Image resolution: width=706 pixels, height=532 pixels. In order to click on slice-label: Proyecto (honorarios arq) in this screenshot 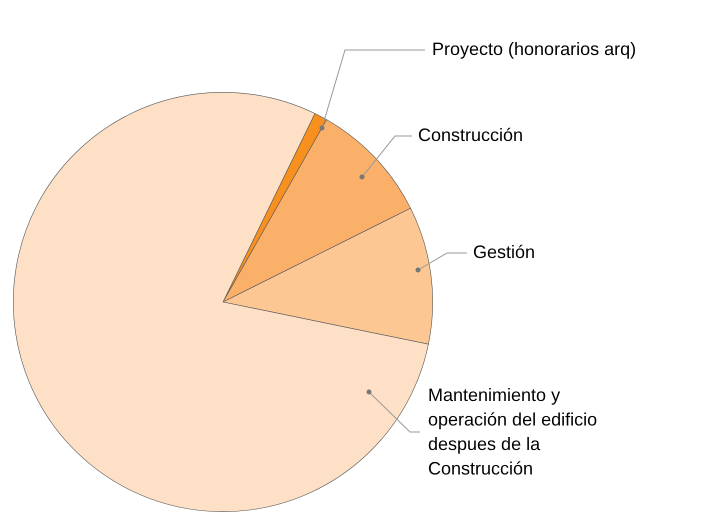, I will do `click(534, 48)`.